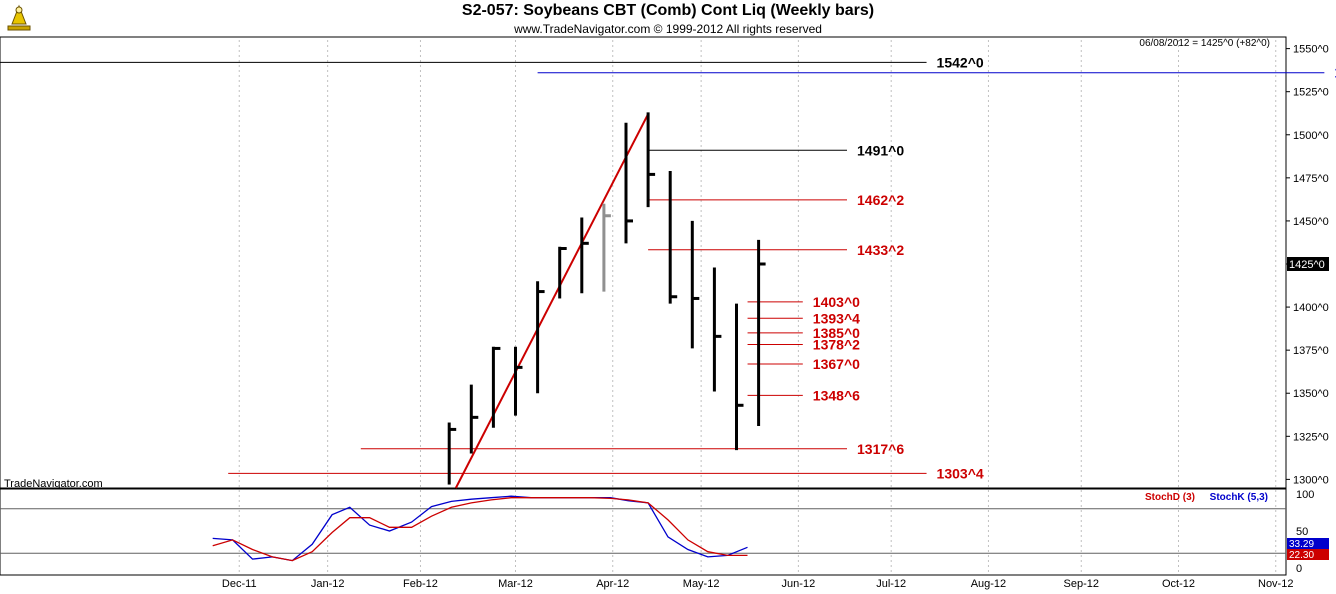 The image size is (1336, 594). Describe the element at coordinates (612, 584) in the screenshot. I see `x-tick-label: Apr-12` at that location.